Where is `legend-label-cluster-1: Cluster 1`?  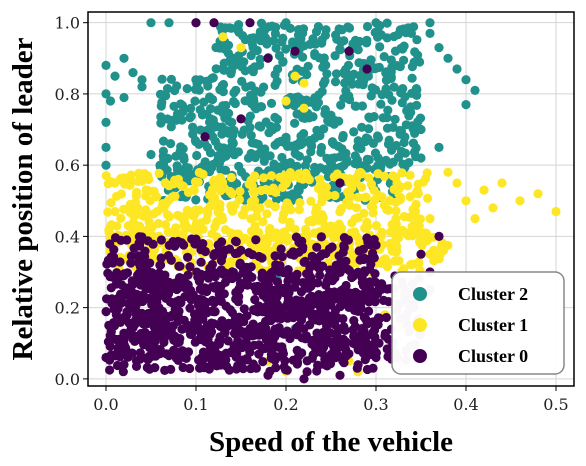 legend-label-cluster-1: Cluster 1 is located at coordinates (493, 325).